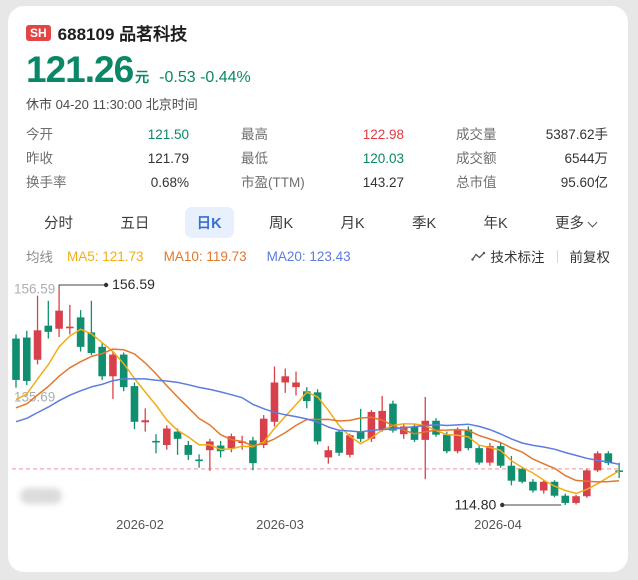  What do you see at coordinates (209, 222) in the screenshot?
I see `tab-日K: 日K` at bounding box center [209, 222].